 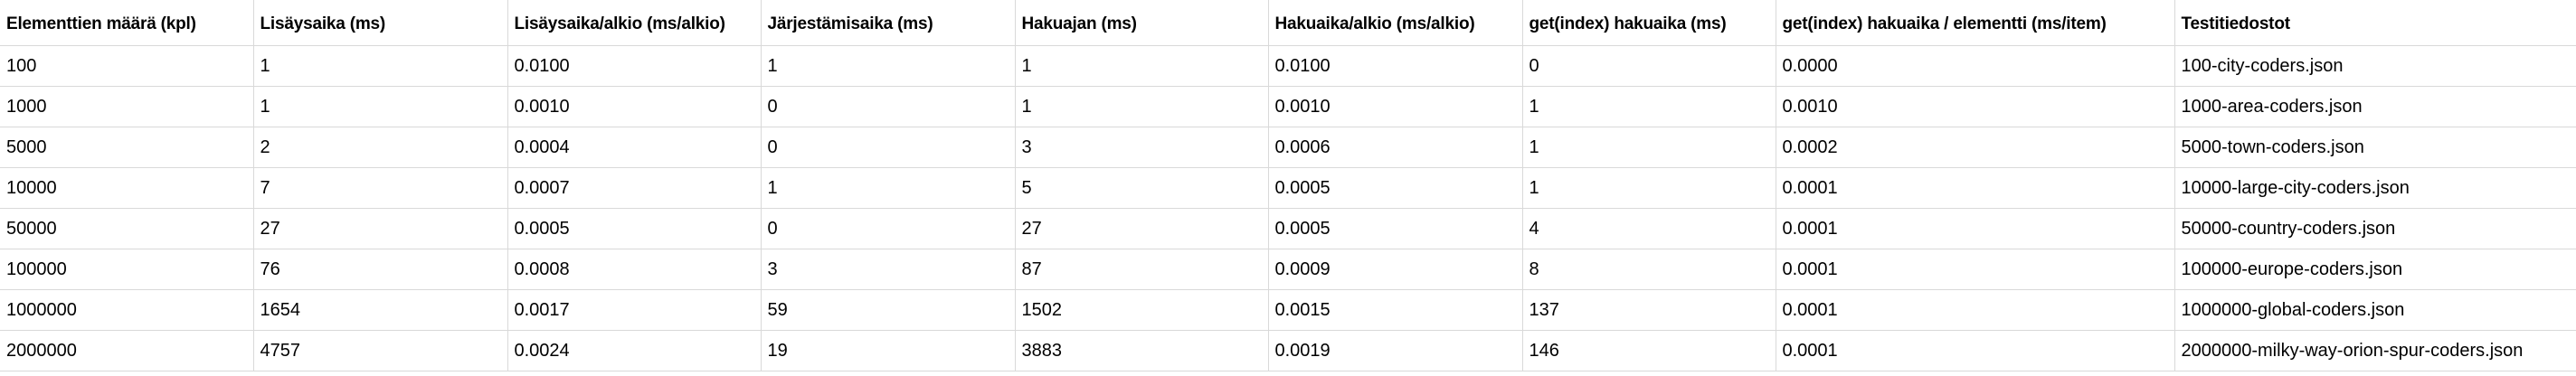 I want to click on cell-element-count: 50000, so click(x=127, y=229).